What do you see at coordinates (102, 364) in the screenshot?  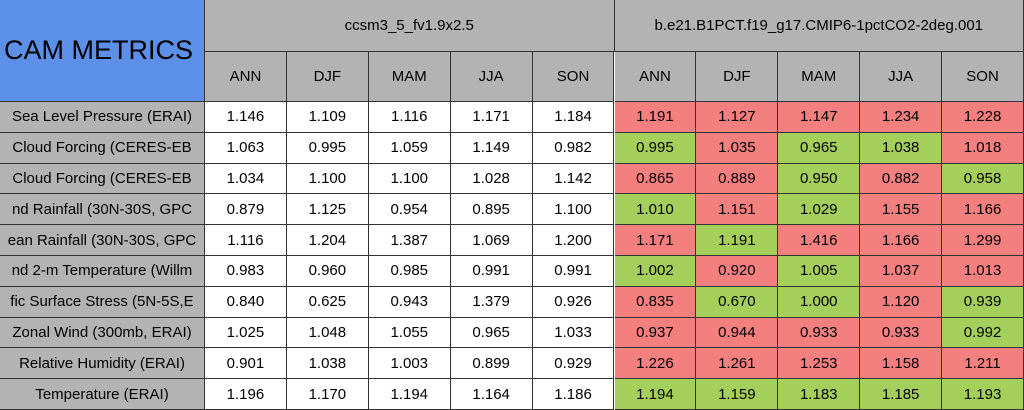 I see `row-label: Relative Humidity (ERAI)` at bounding box center [102, 364].